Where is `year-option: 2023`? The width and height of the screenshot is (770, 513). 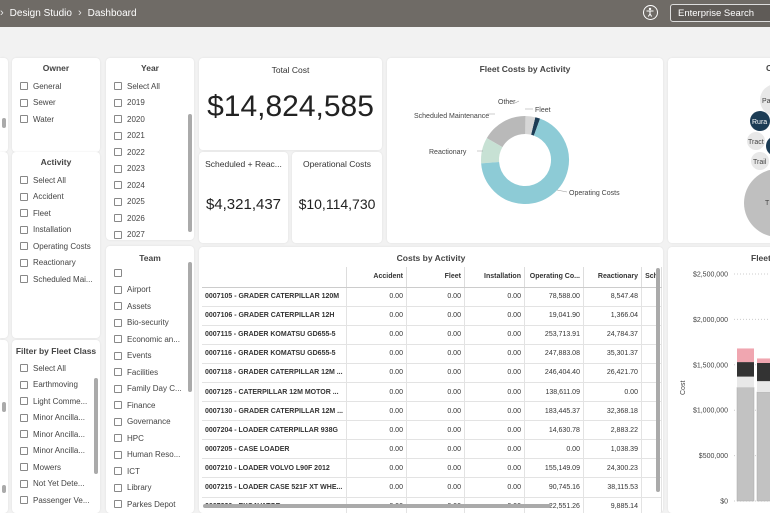
year-option: 2023 is located at coordinates (137, 169).